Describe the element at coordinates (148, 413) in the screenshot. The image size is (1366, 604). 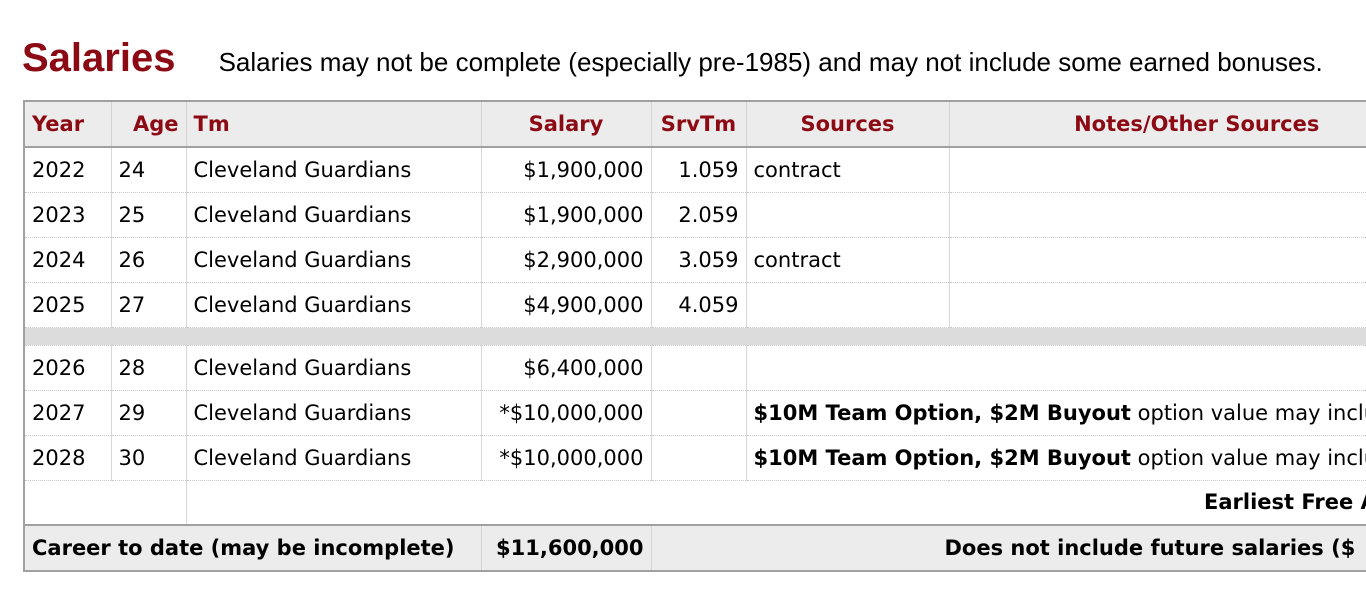
I see `age-cell: 29` at that location.